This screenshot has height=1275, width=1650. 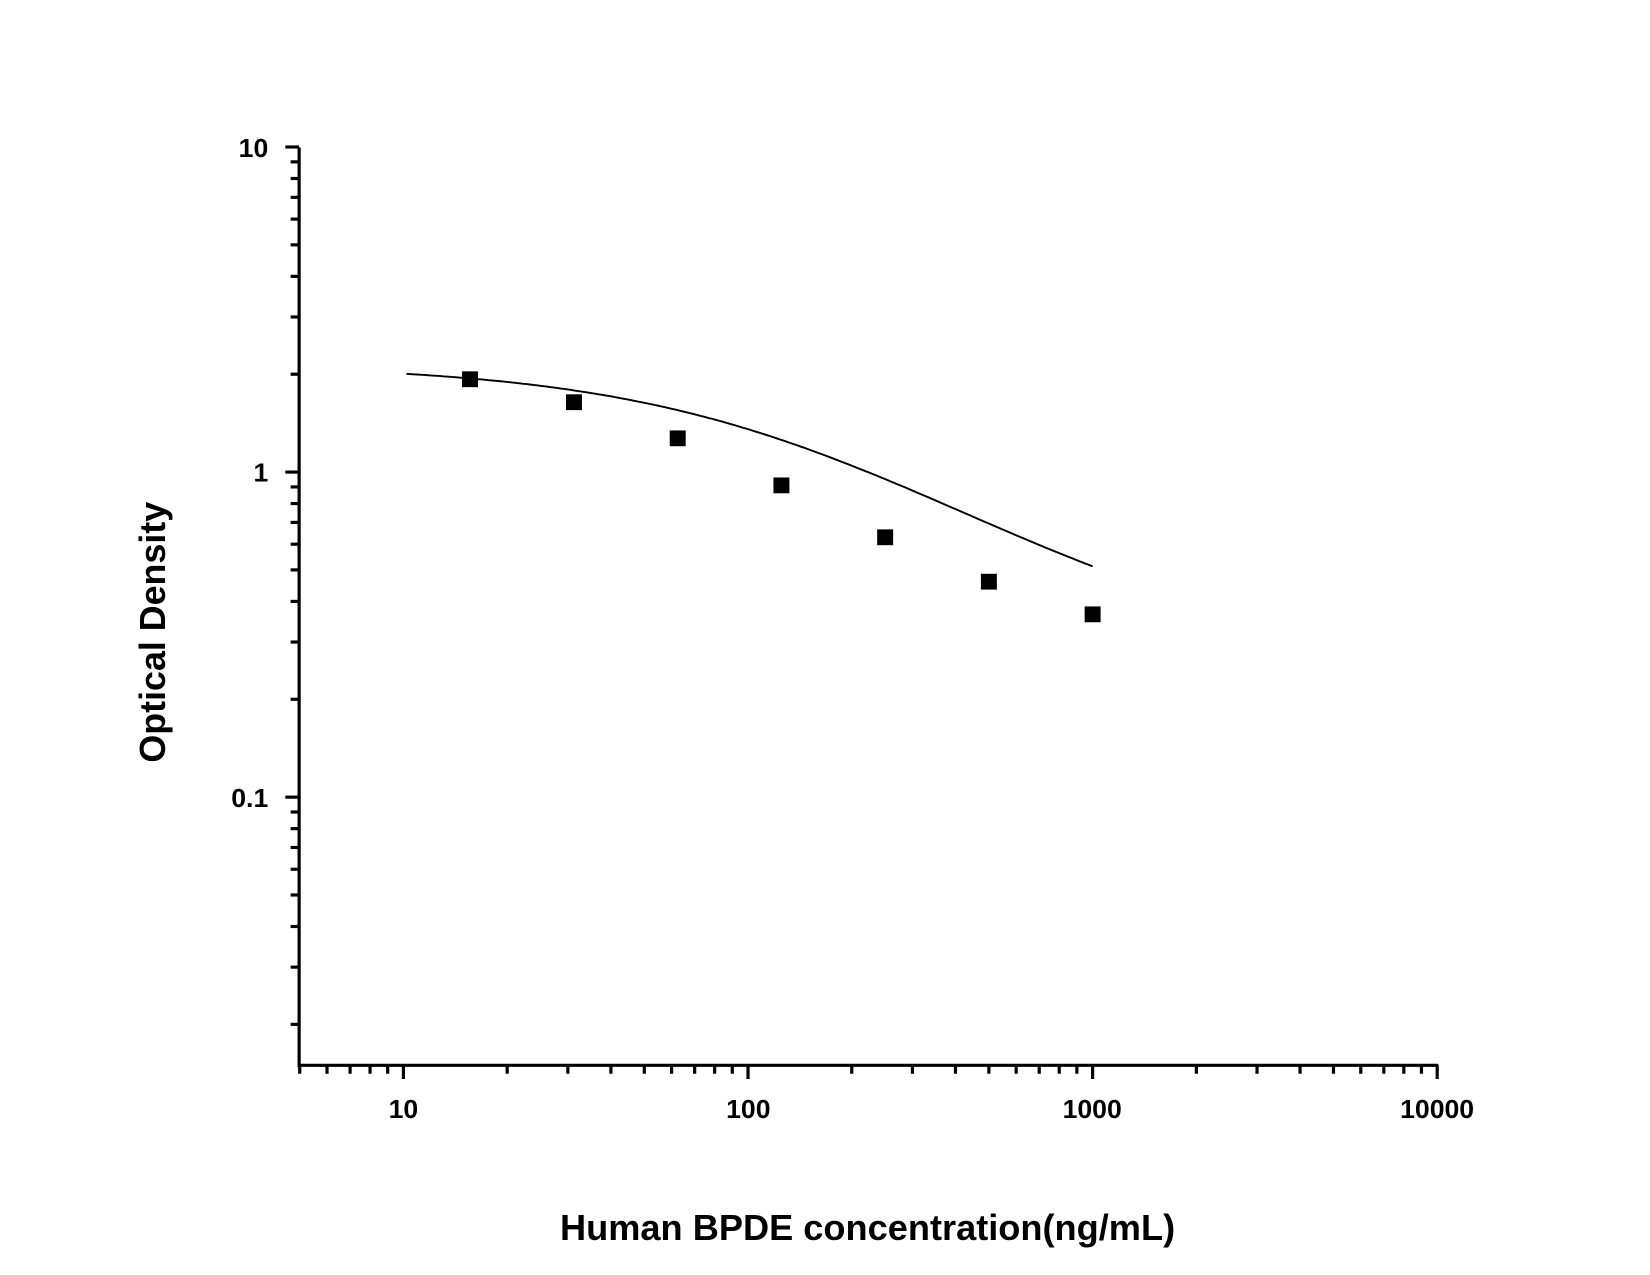 I want to click on y-tick-label-0.1: 0.1, so click(x=249, y=798).